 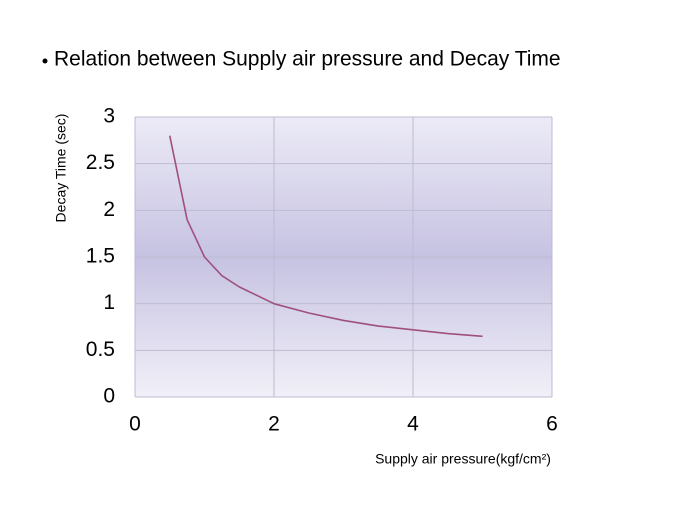 I want to click on y-tick-label: 2.5, so click(x=100, y=162).